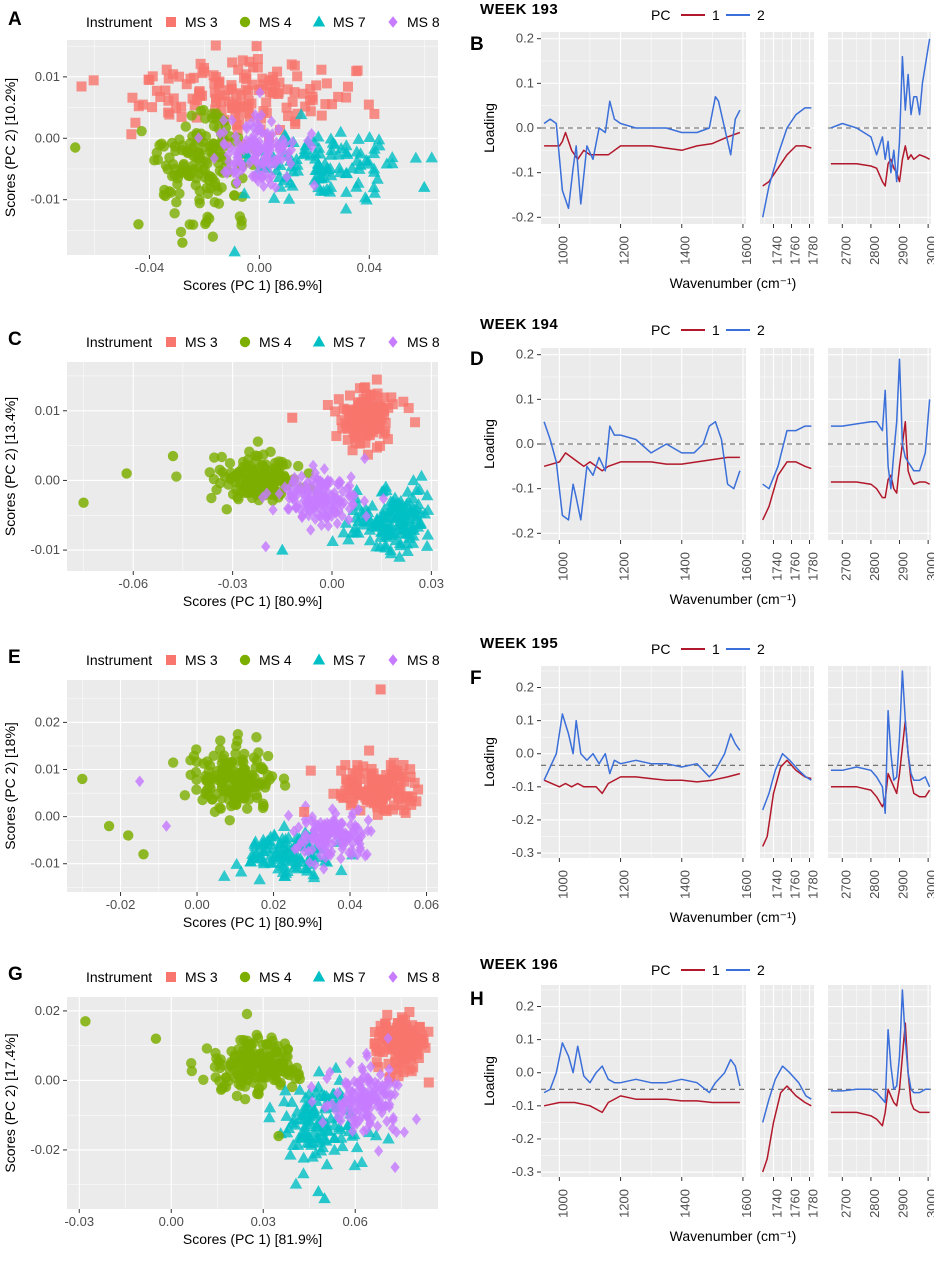 This screenshot has width=934, height=1261. I want to click on facet-background, so click(879, 762).